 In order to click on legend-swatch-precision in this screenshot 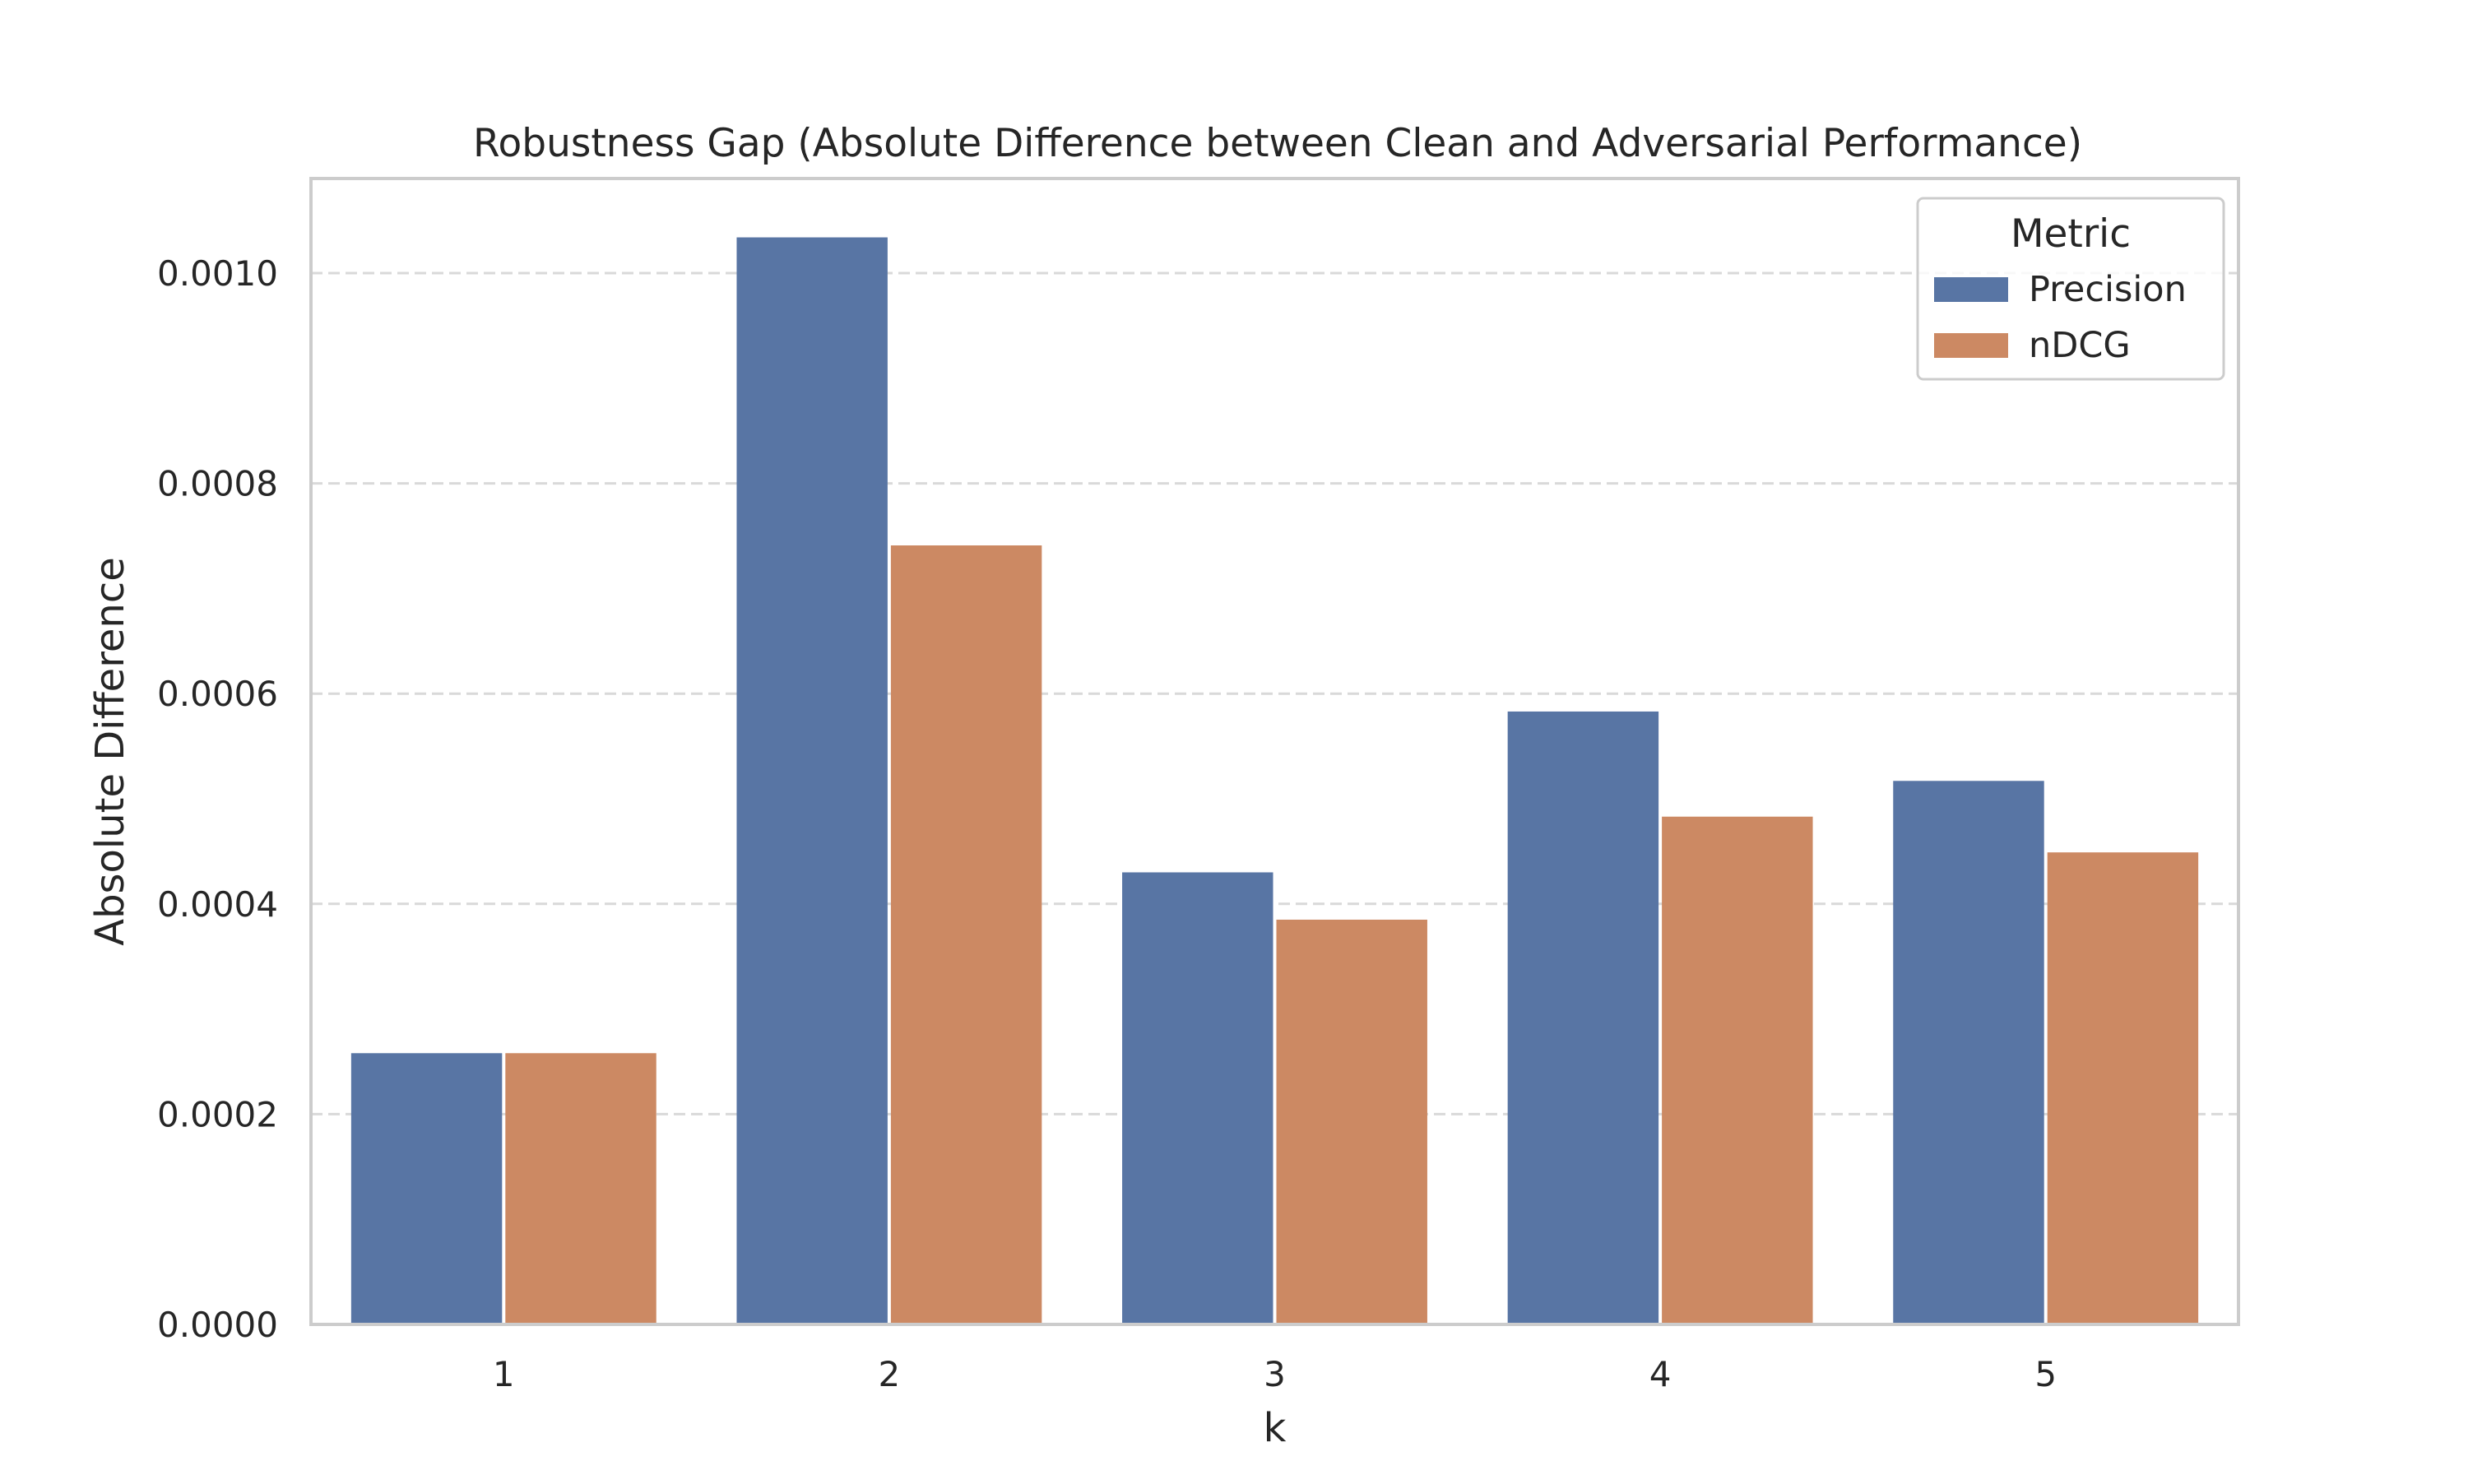, I will do `click(1971, 289)`.